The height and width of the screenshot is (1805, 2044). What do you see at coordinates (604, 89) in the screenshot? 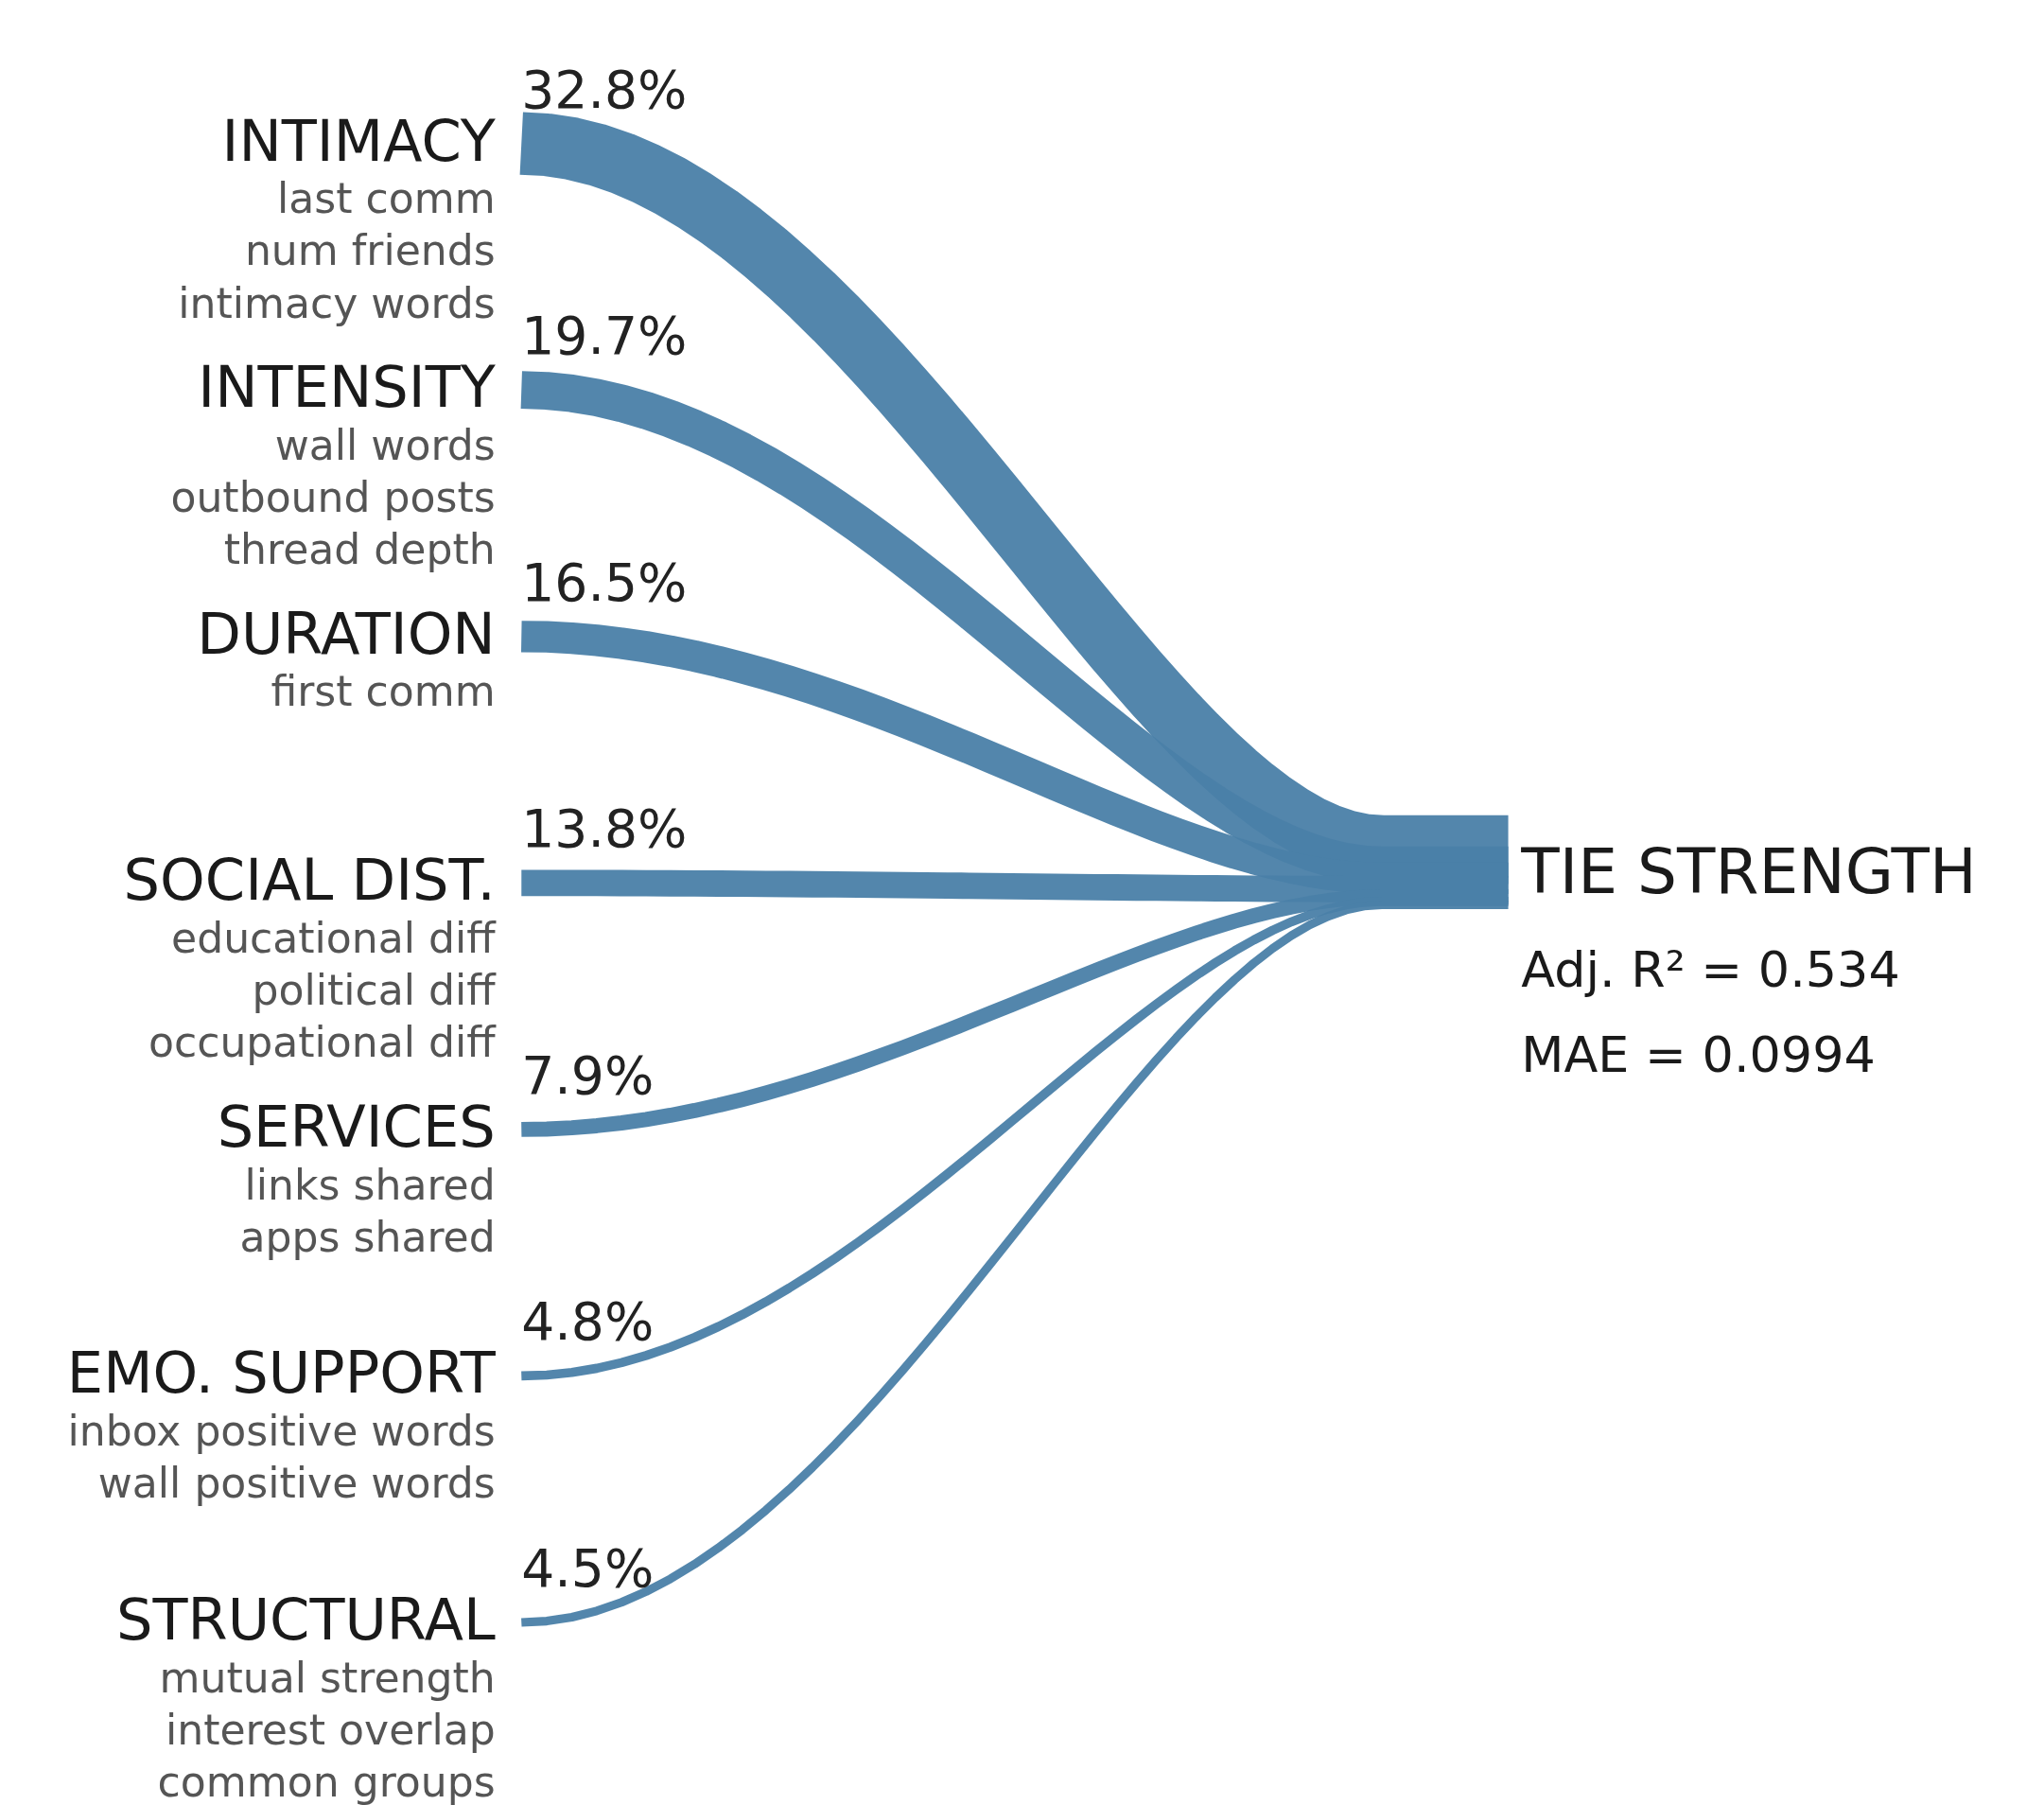
I see `data-label: 32.8%` at bounding box center [604, 89].